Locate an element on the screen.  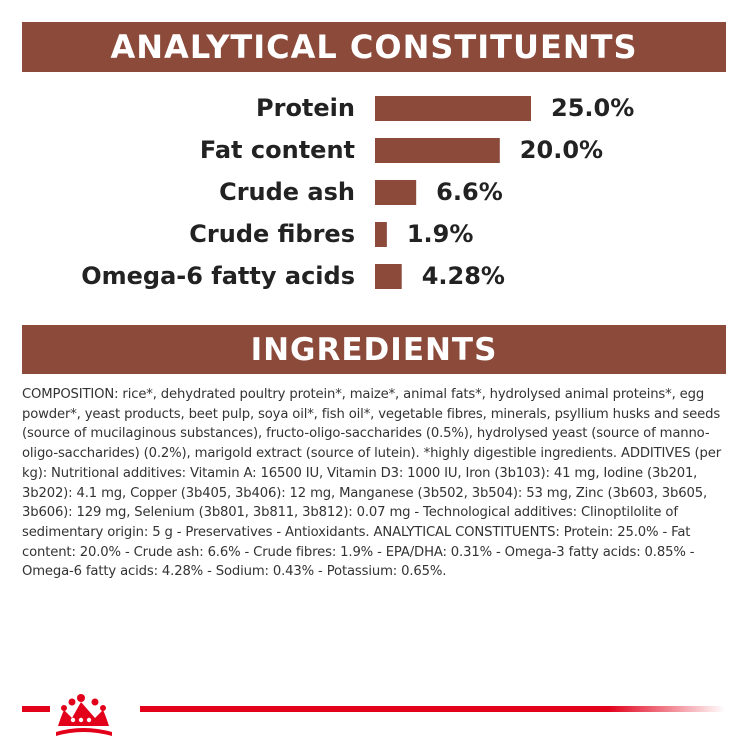
category-label: Omega-6 fatty acids is located at coordinates (218, 276).